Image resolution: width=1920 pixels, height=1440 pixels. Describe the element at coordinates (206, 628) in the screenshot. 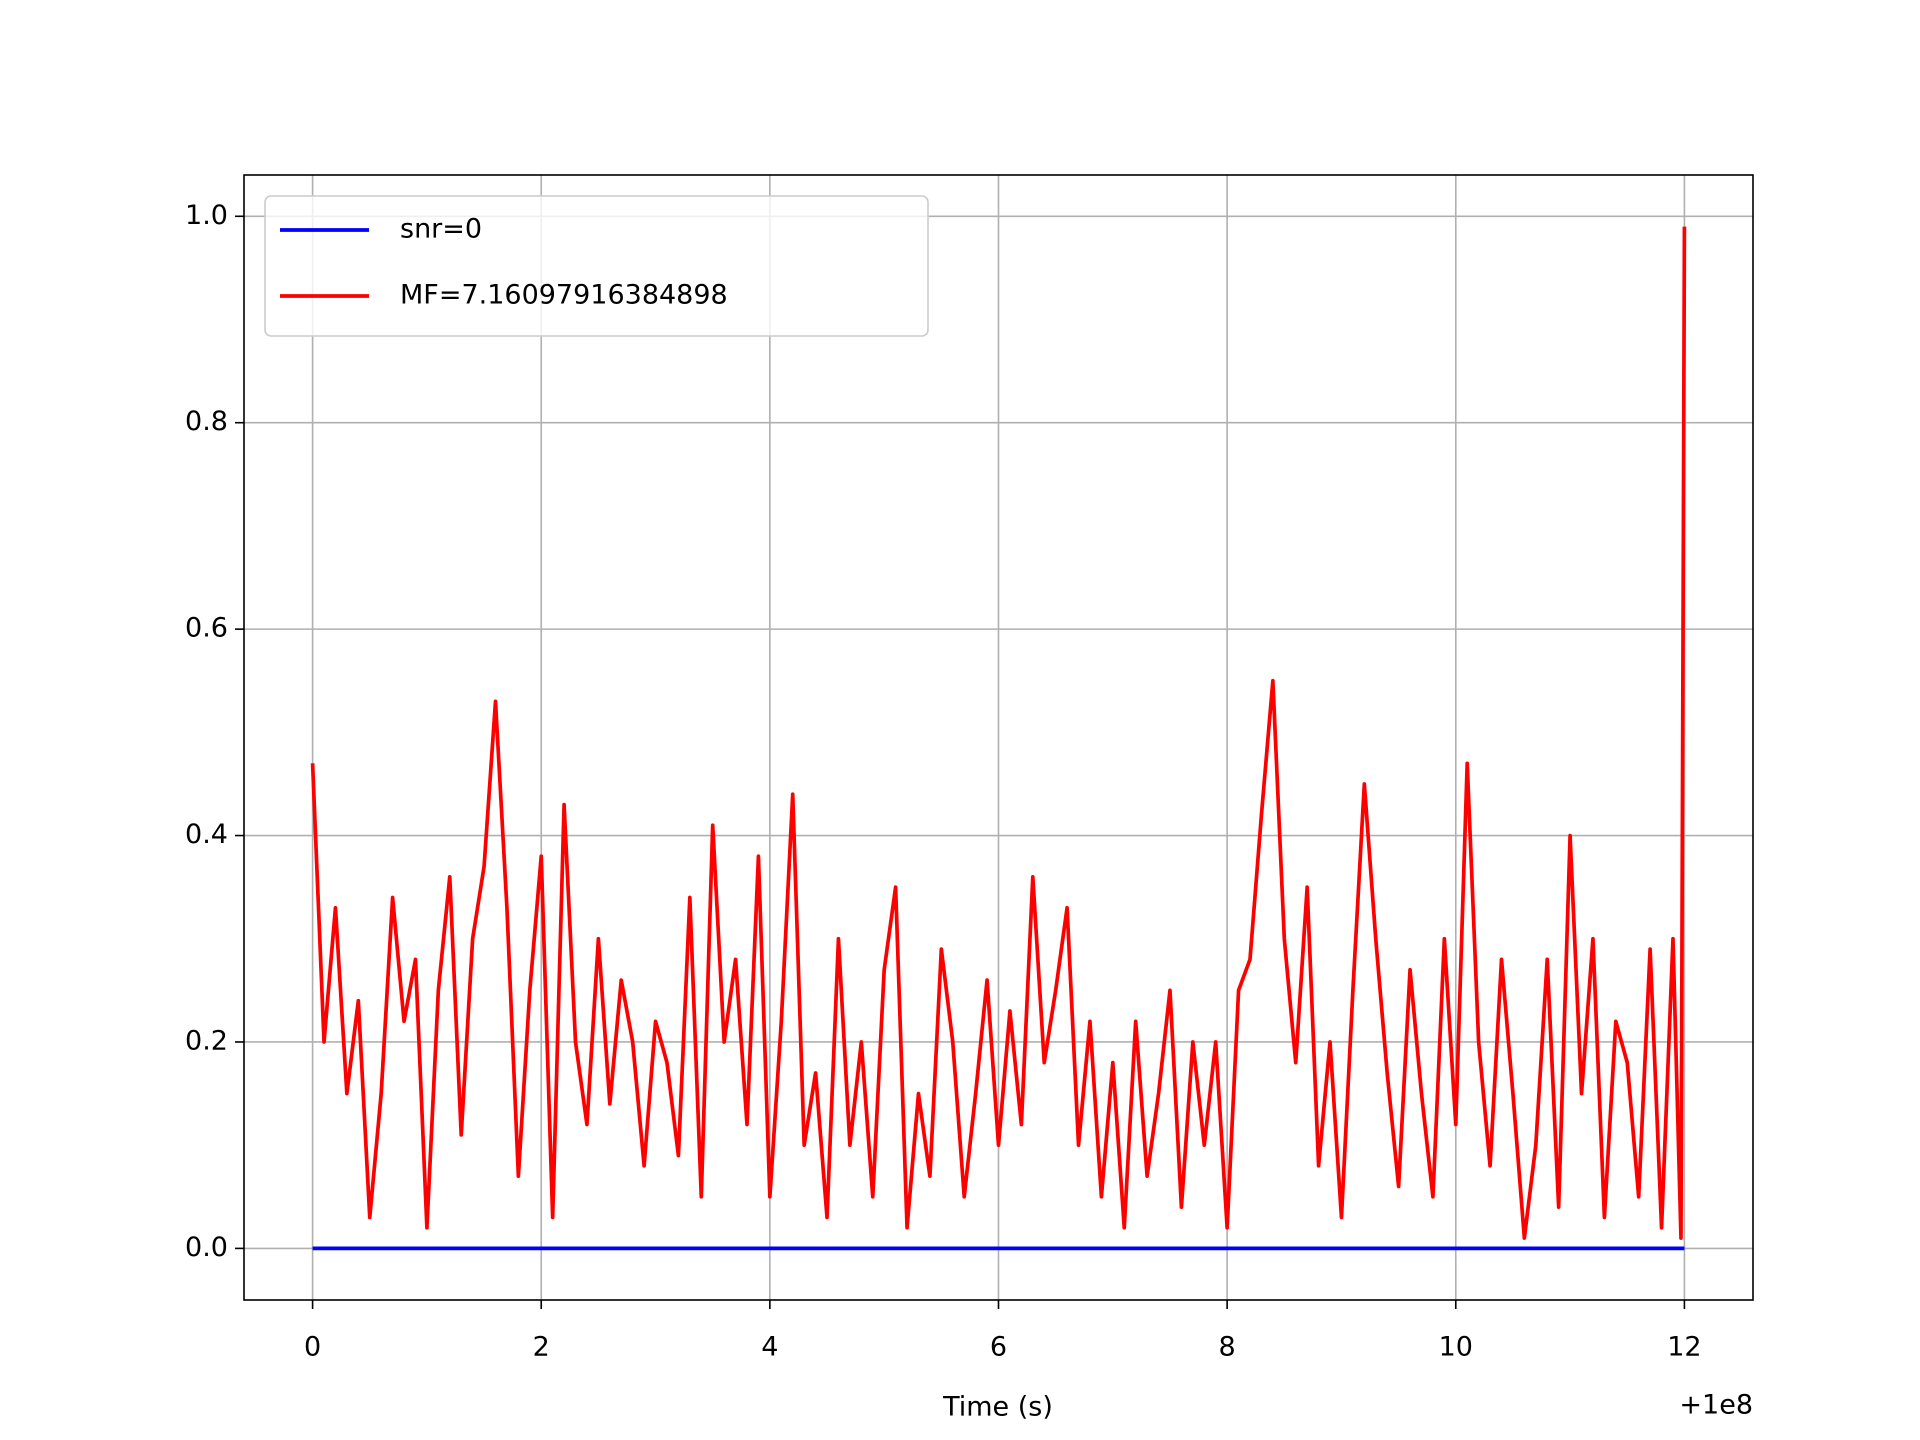

I see `y-tick-label: 0.6` at that location.